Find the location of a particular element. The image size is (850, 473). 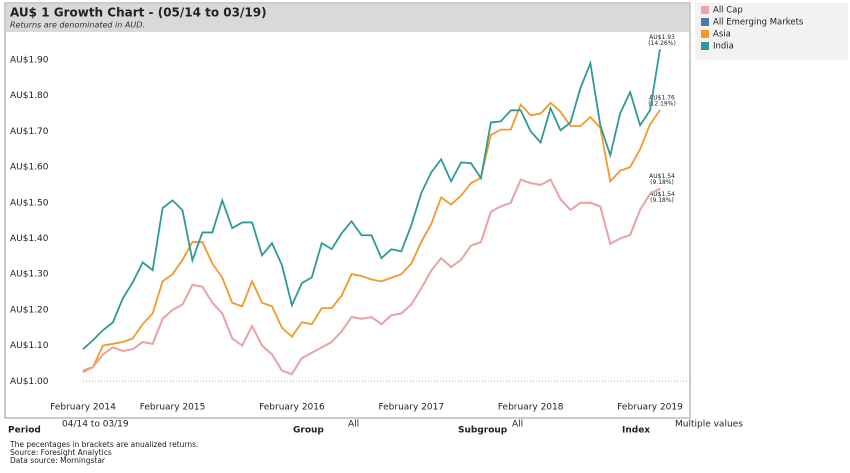

x-tick-label: February 2019 is located at coordinates (650, 408).